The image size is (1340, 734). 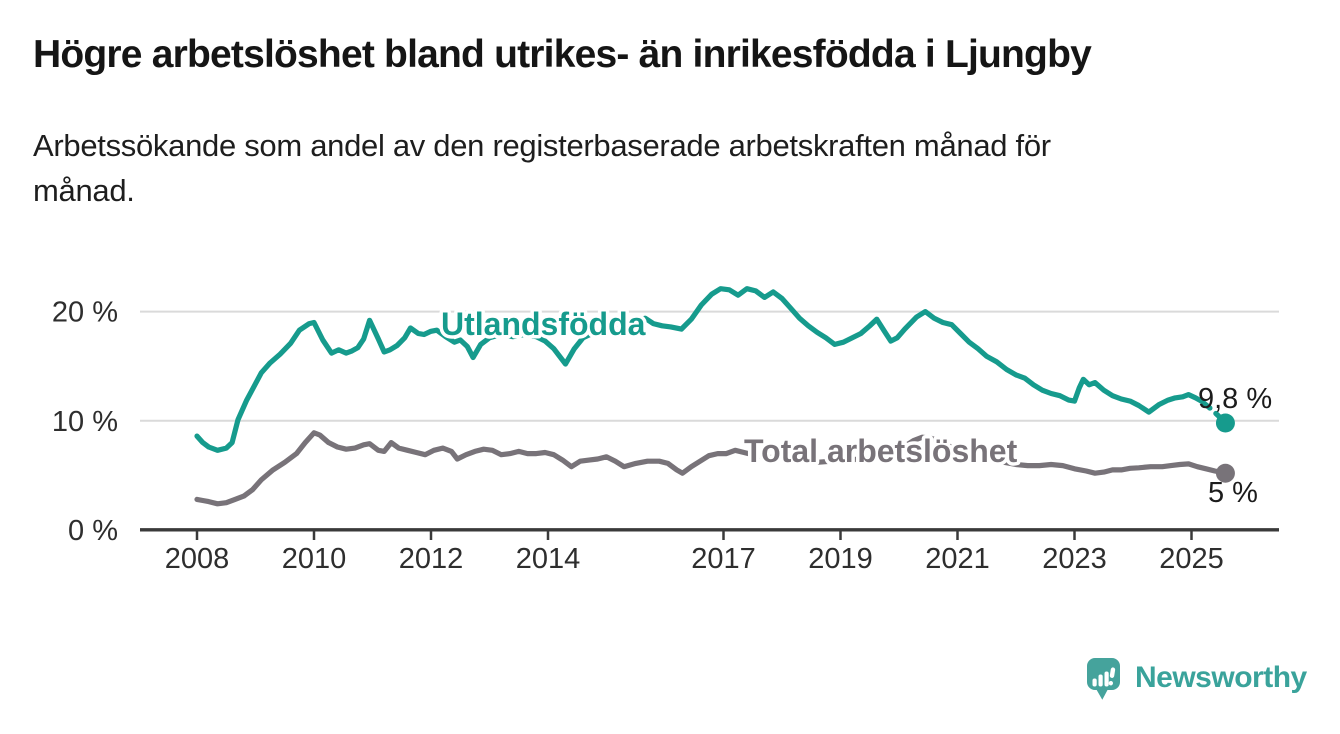 I want to click on series-line-total-arbetsl-shet, so click(x=711, y=468).